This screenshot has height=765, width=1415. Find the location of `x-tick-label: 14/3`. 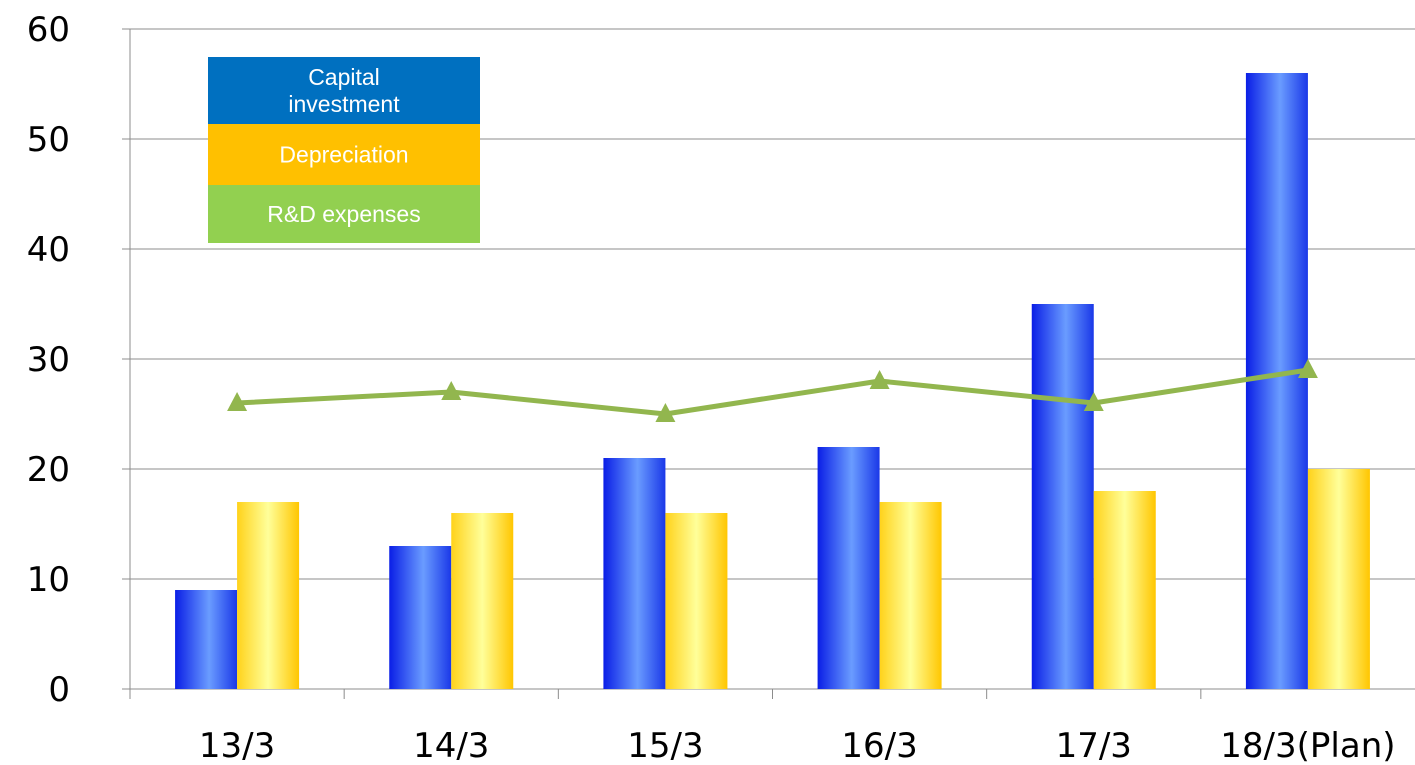

x-tick-label: 14/3 is located at coordinates (451, 745).